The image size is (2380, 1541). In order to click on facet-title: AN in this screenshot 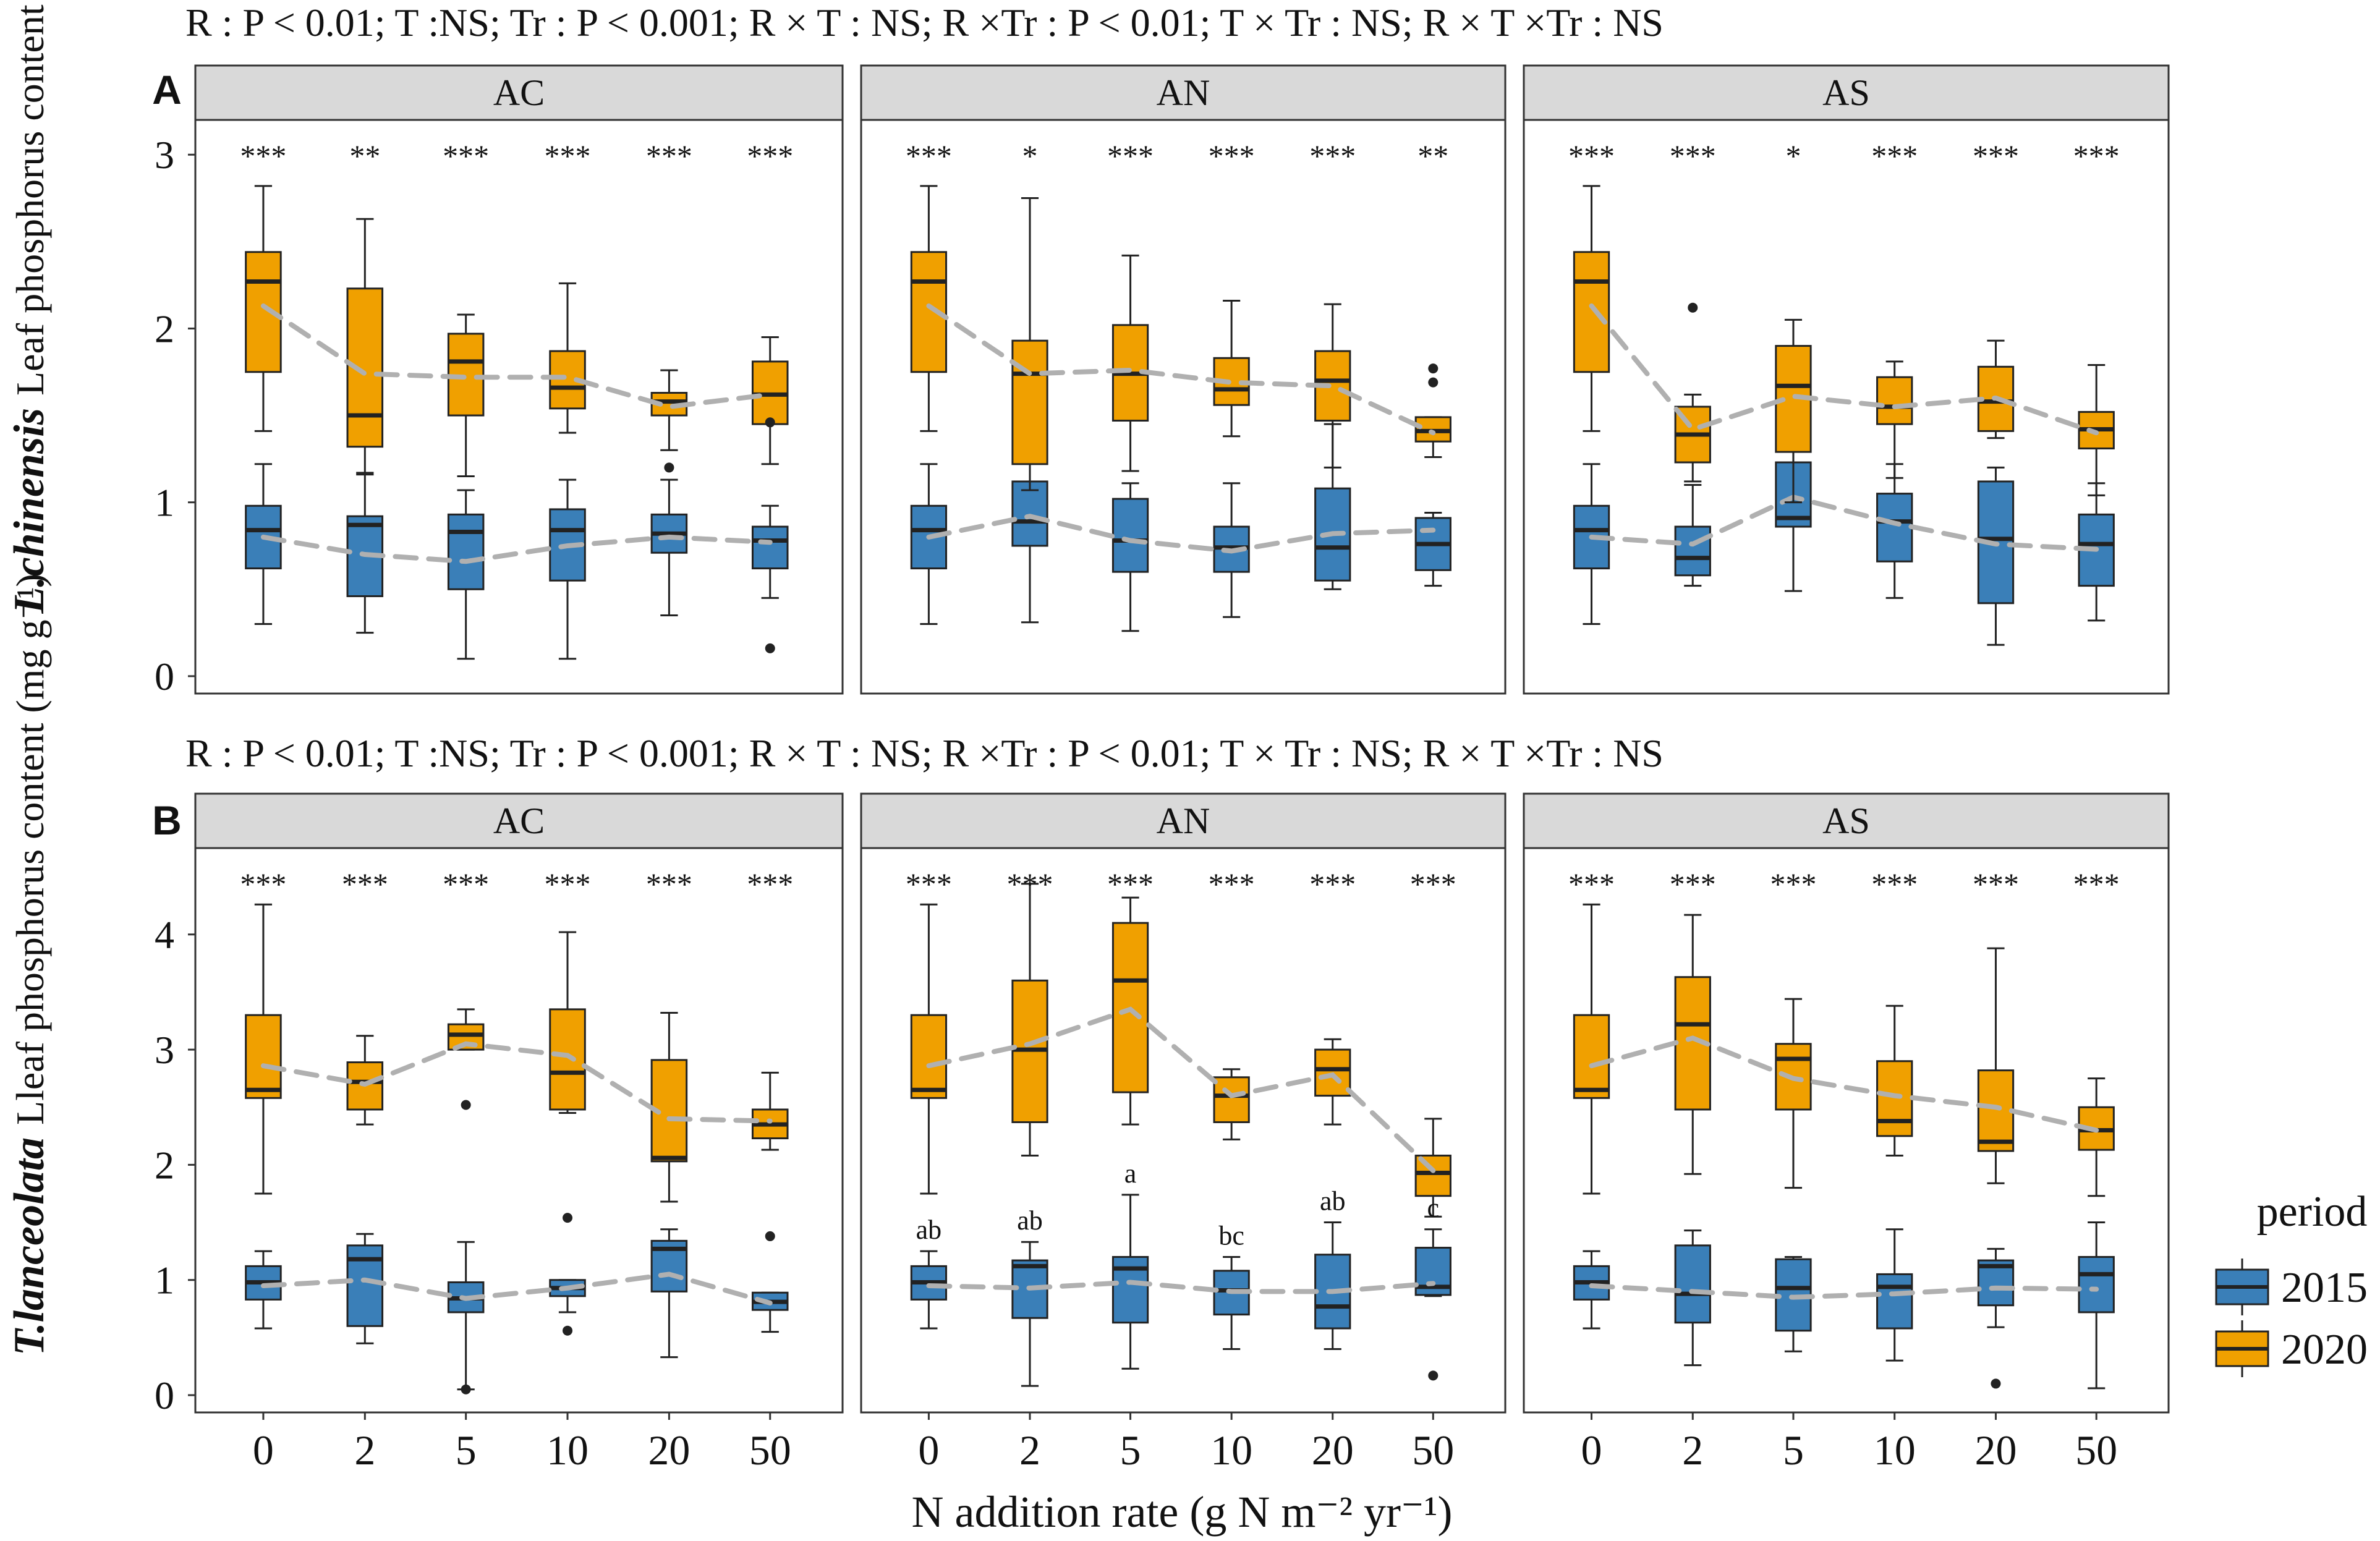, I will do `click(1183, 821)`.